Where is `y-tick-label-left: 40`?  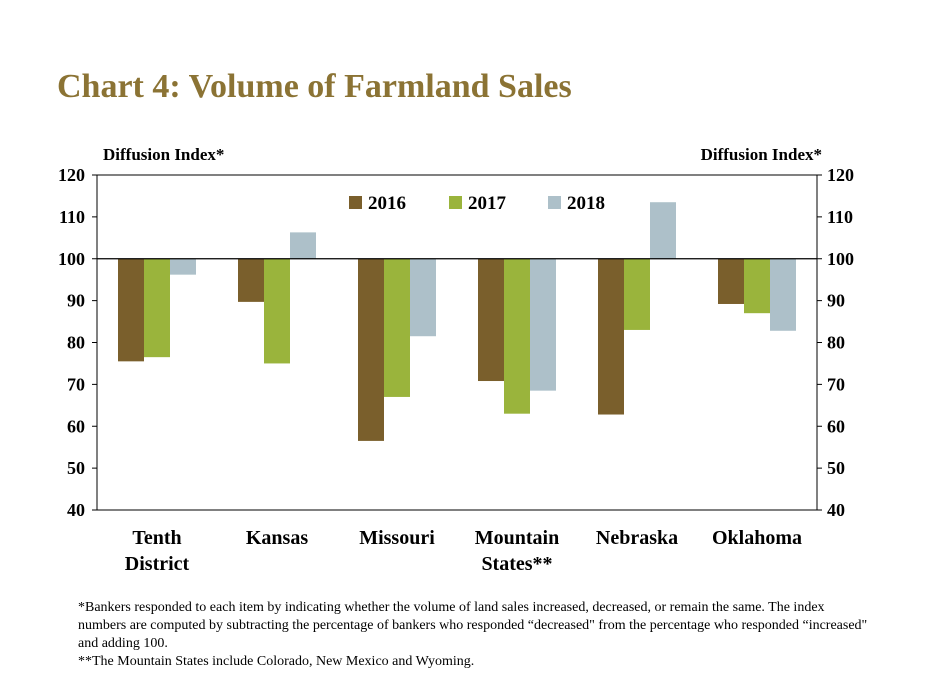
y-tick-label-left: 40 is located at coordinates (76, 510).